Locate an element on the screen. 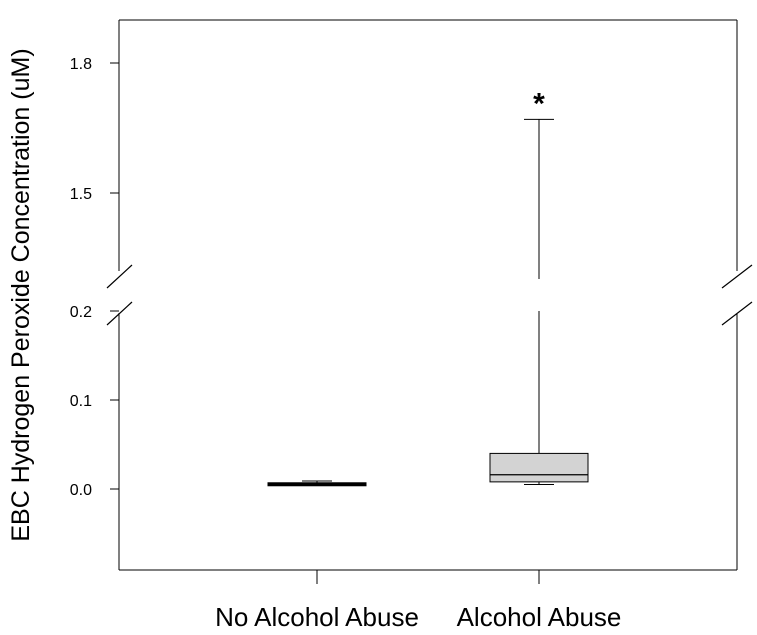 This screenshot has width=757, height=635. y-axis-title: EBC Hydrogen Peroxide Concentration (uM) is located at coordinates (21, 294).